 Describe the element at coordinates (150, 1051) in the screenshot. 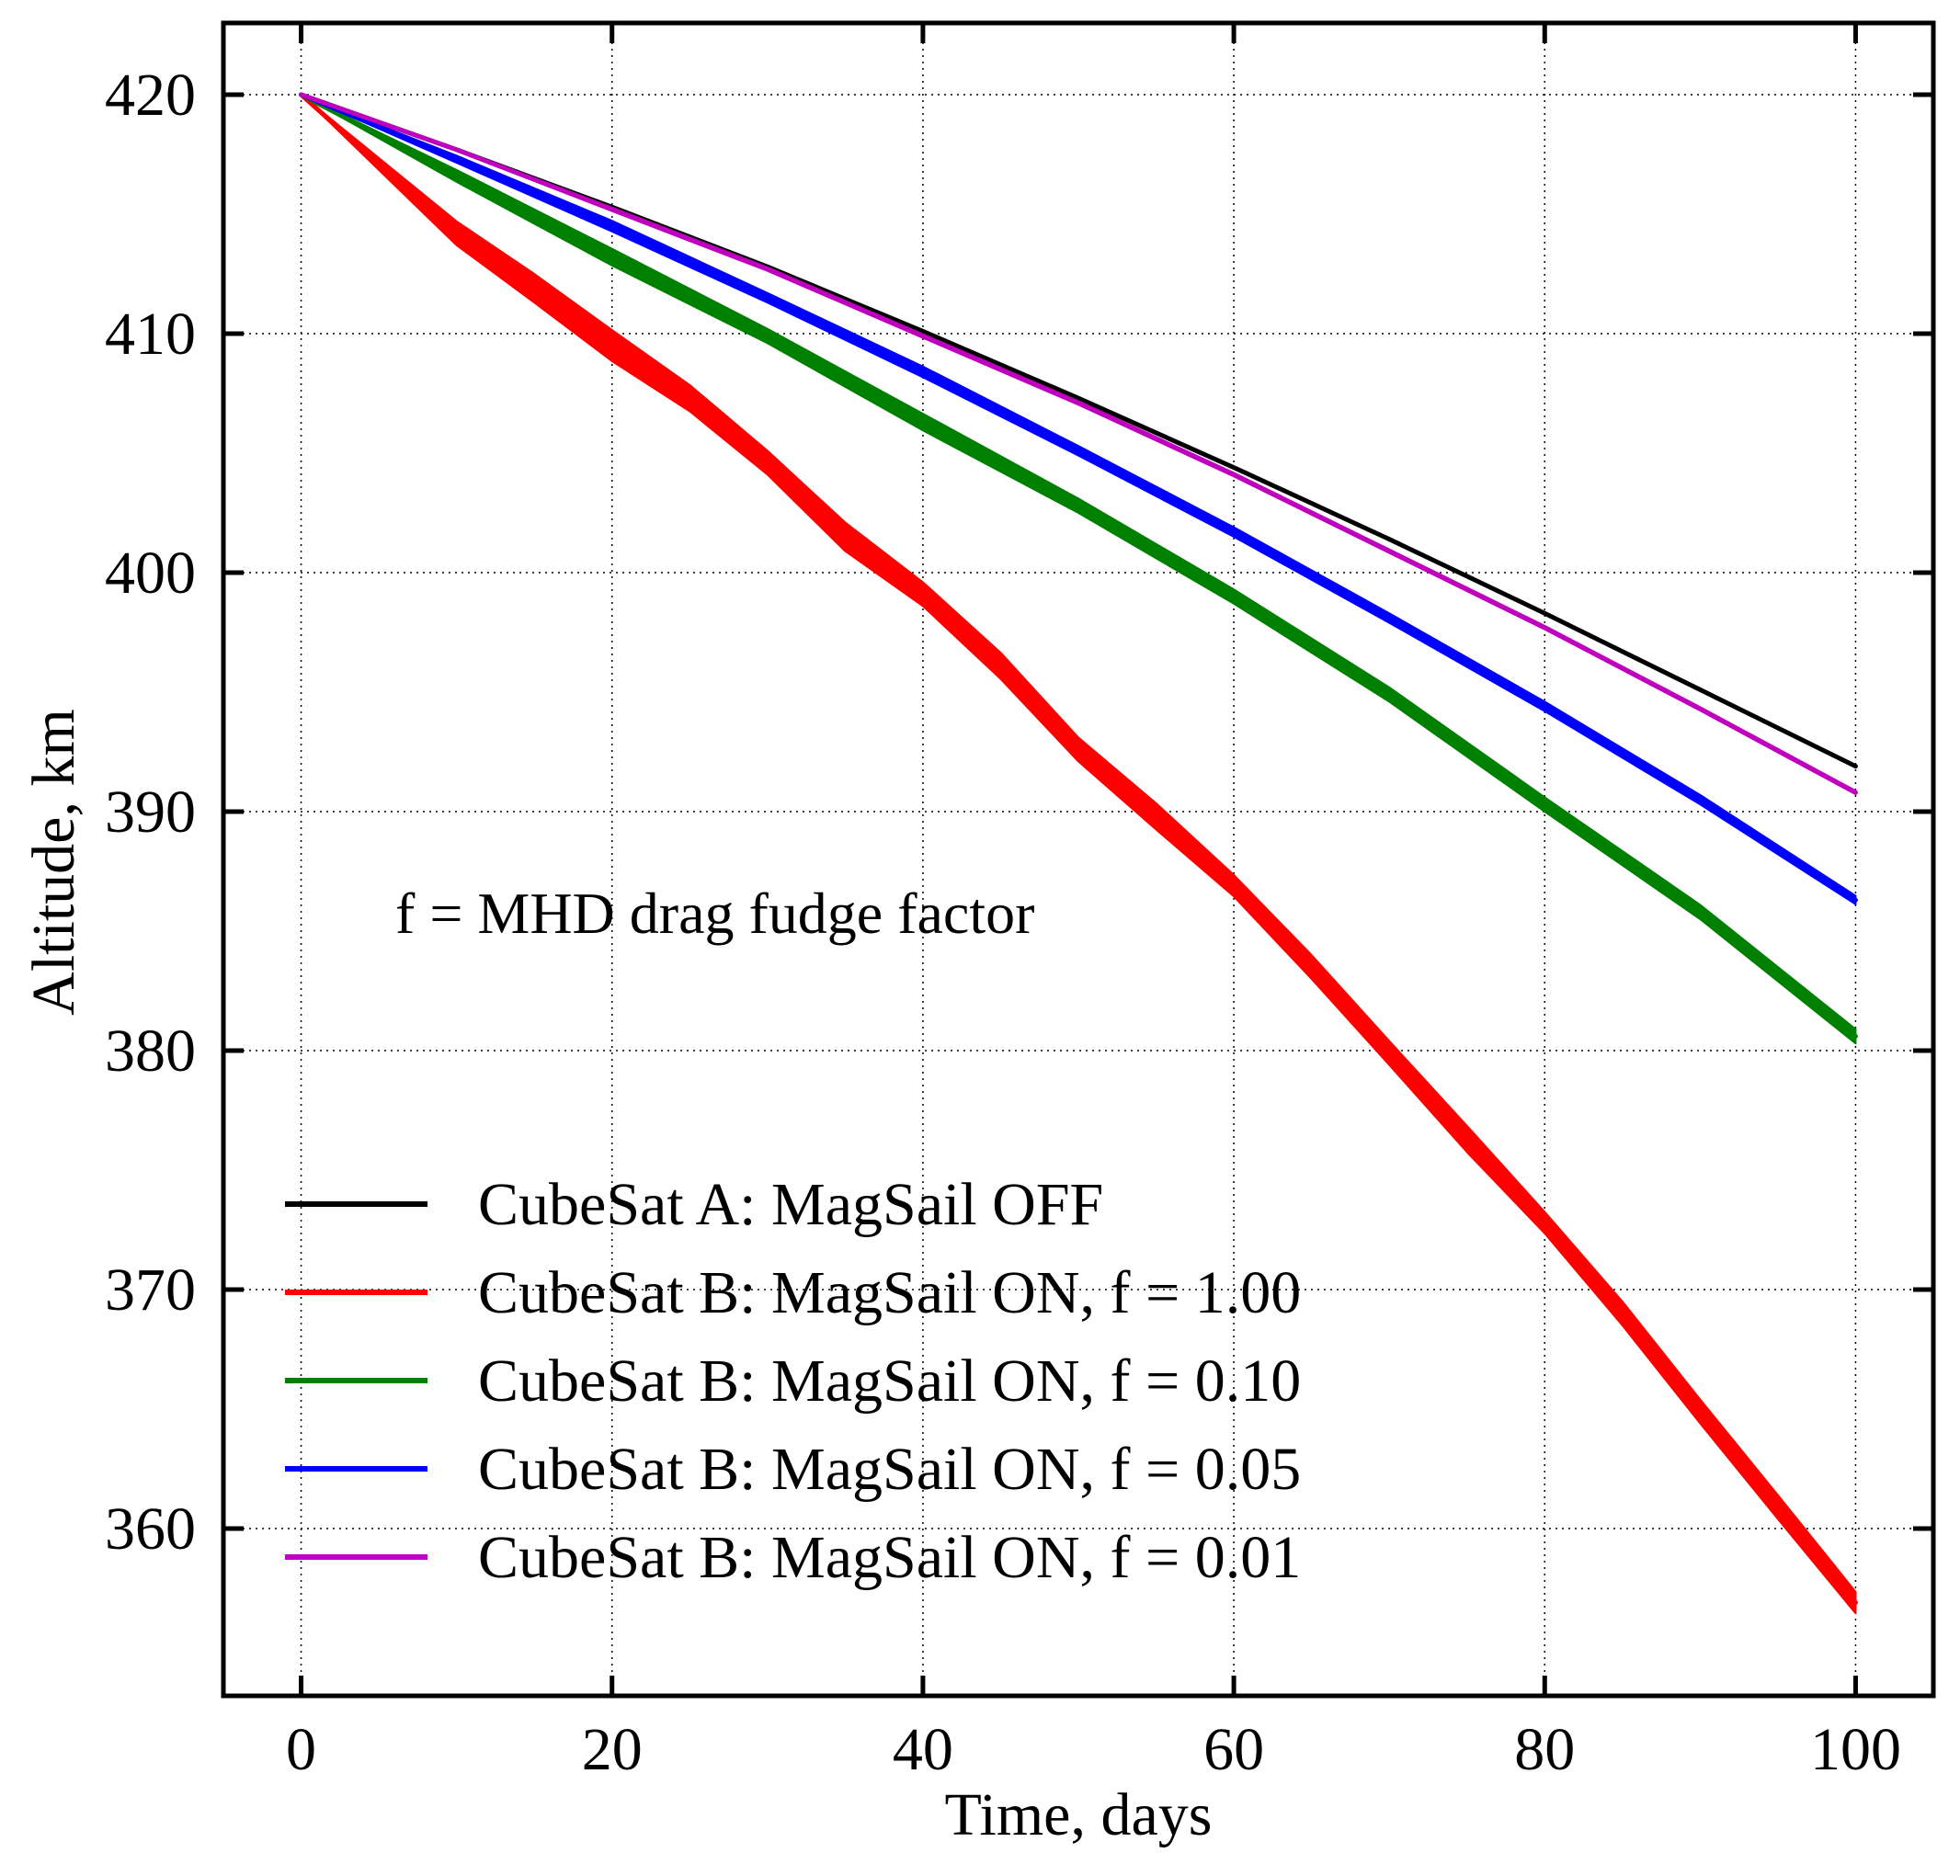

I see `y-tick-label: 380` at that location.